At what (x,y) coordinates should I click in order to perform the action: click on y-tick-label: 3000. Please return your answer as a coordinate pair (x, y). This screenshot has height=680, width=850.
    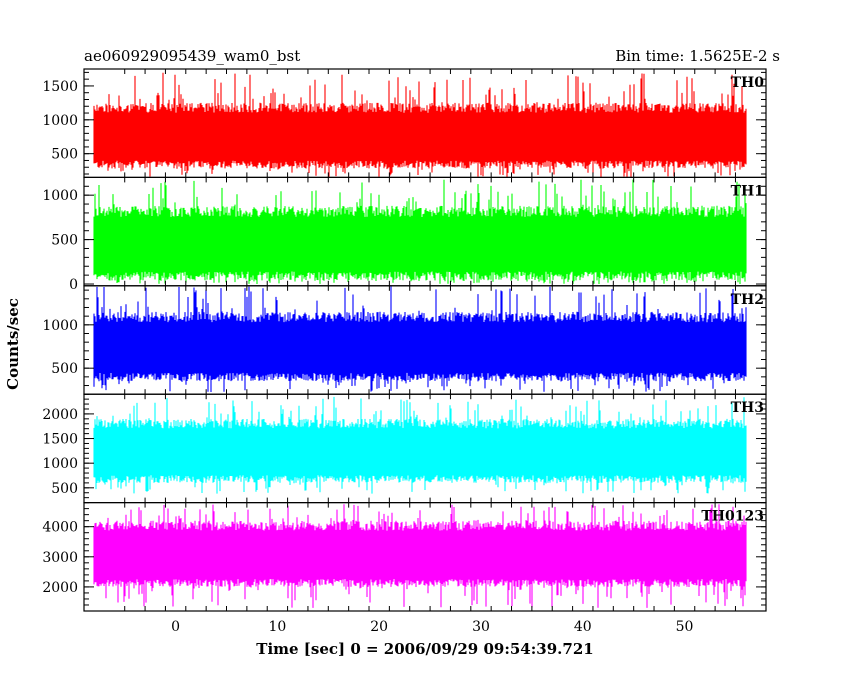
    Looking at the image, I should click on (60, 558).